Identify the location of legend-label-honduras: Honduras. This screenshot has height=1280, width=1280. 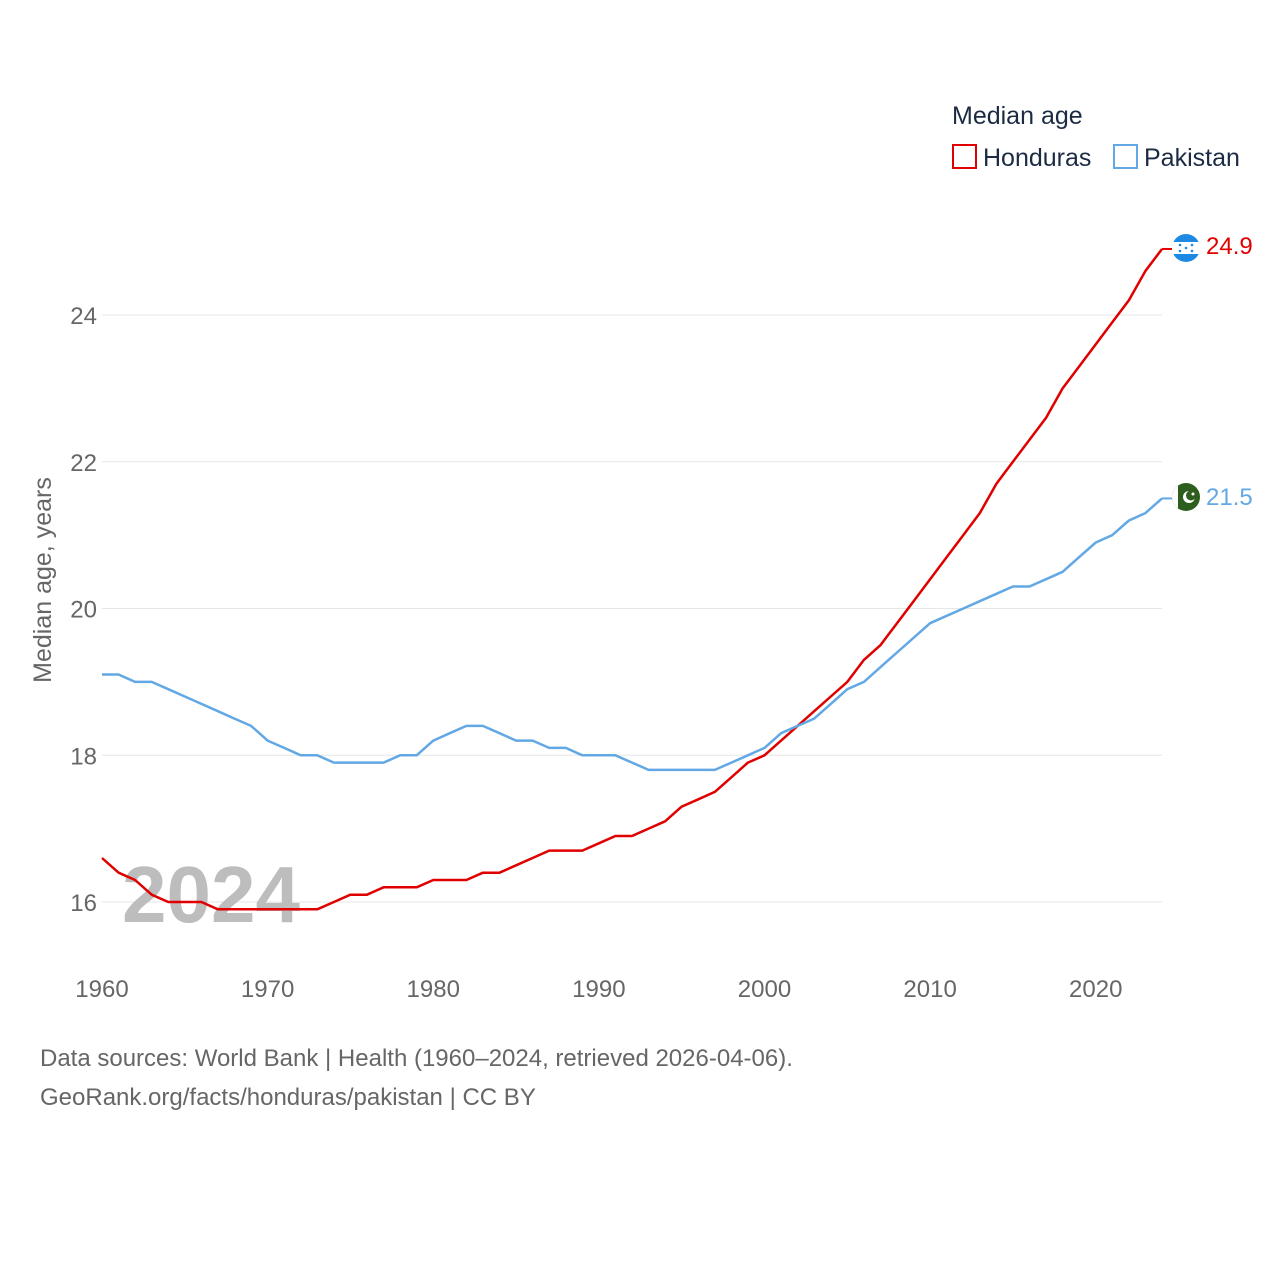
(1037, 158).